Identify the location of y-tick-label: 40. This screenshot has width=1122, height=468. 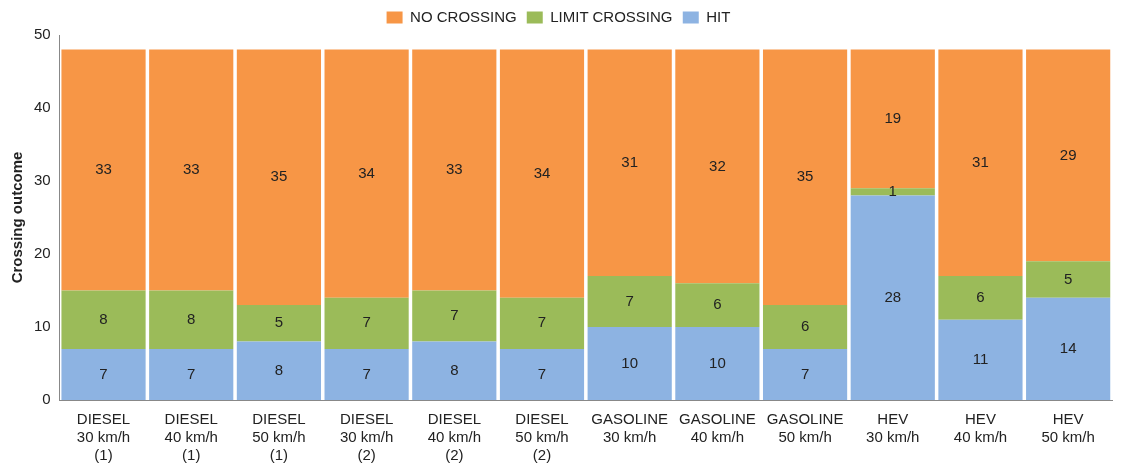
(42, 107).